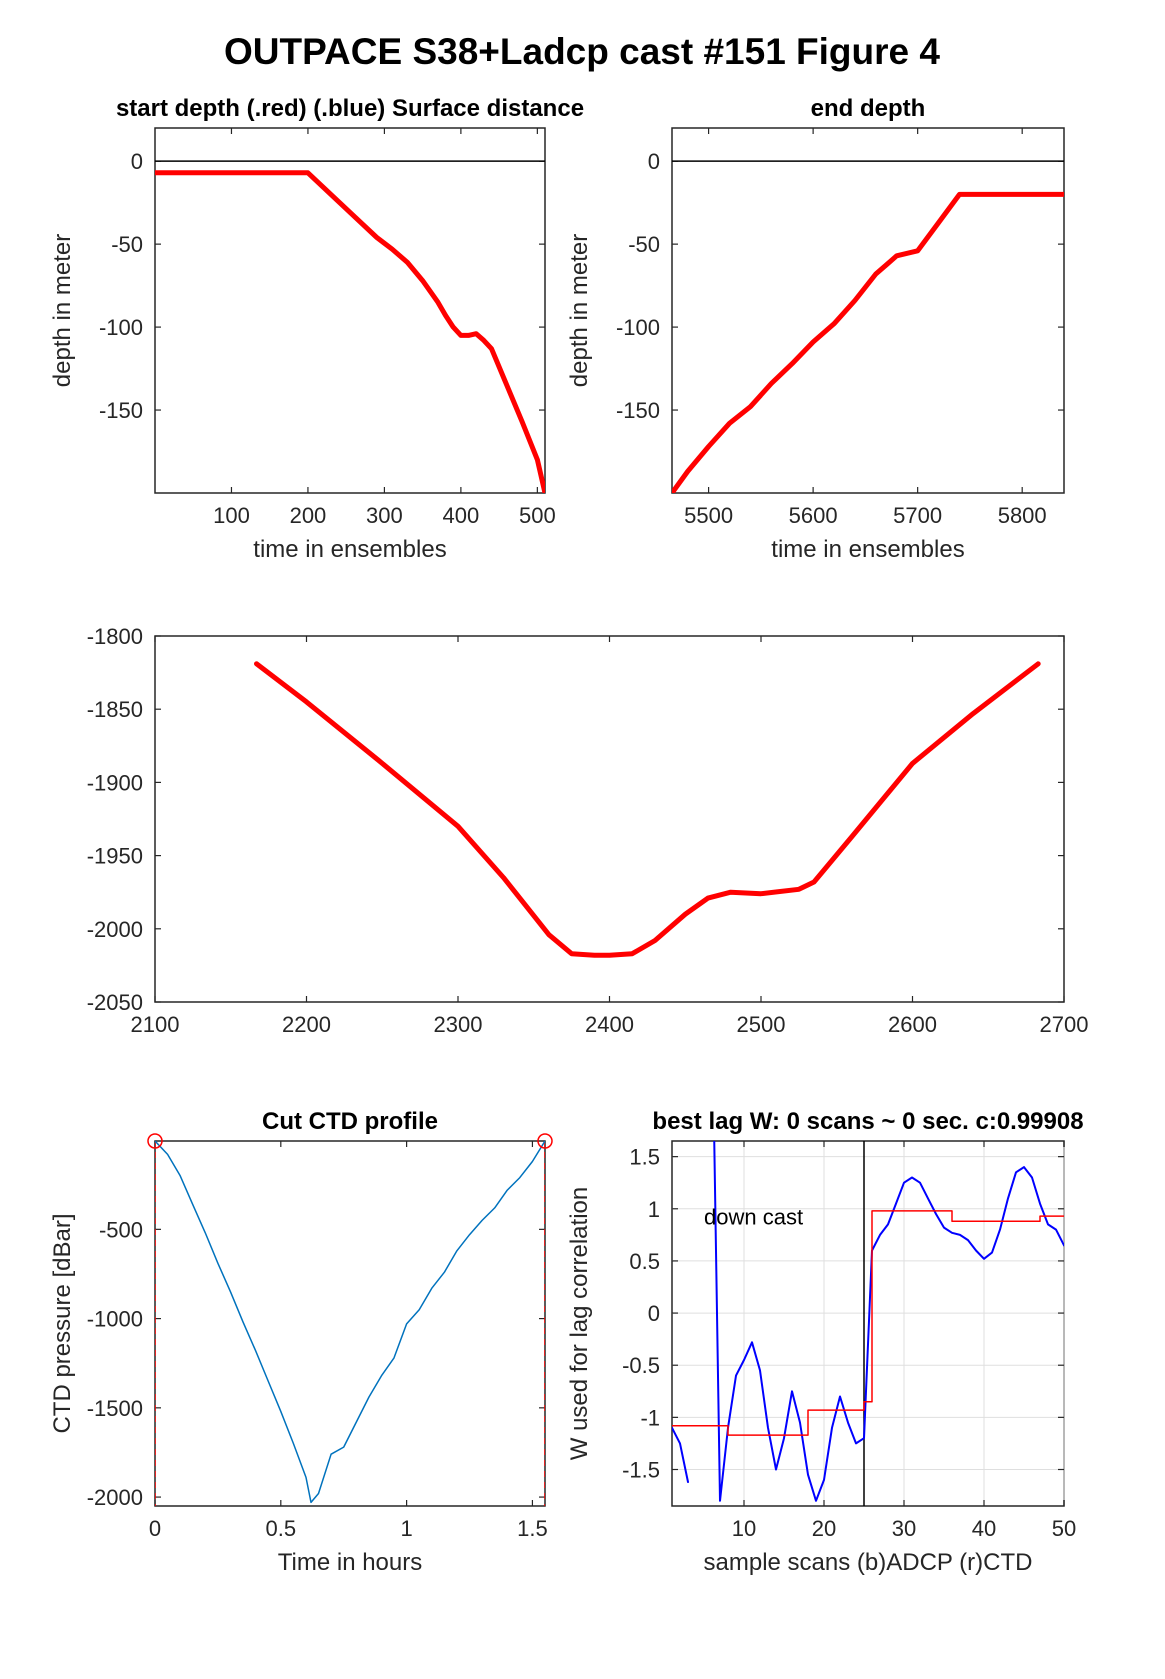 The width and height of the screenshot is (1165, 1679). Describe the element at coordinates (62, 1323) in the screenshot. I see `y-axis-label: CTD pressure [dBar]` at that location.